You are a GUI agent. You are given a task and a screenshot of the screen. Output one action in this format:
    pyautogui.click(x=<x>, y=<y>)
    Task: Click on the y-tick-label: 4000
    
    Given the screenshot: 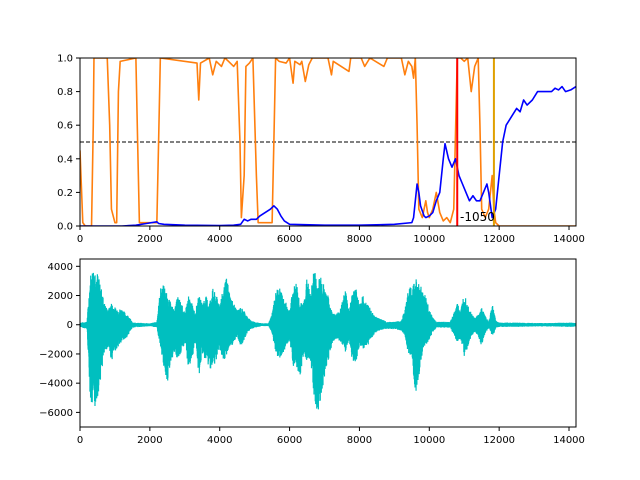 What is the action you would take?
    pyautogui.click(x=60, y=267)
    